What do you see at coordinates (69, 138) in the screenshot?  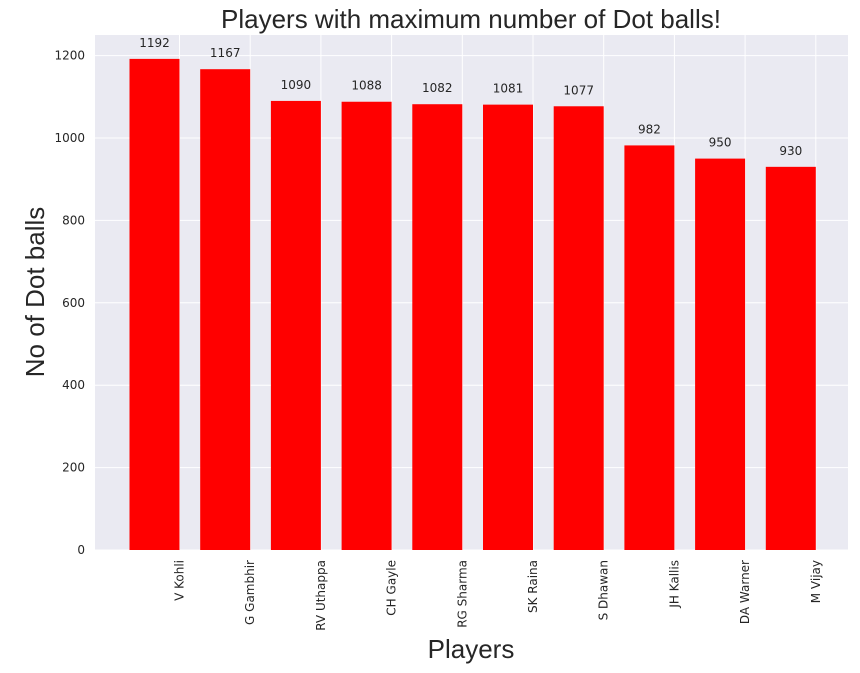 I see `y-tick-label: 1000` at bounding box center [69, 138].